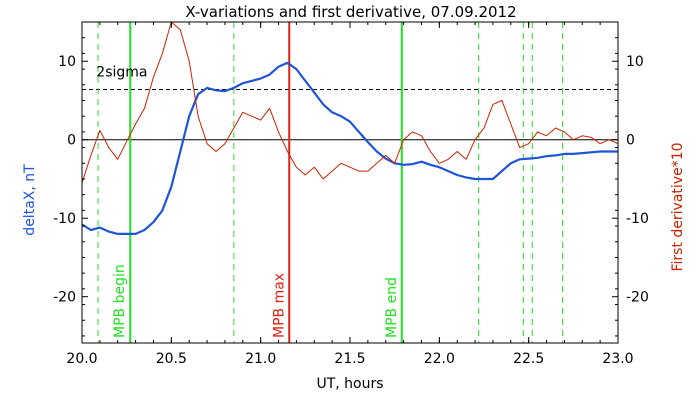  I want to click on y-tick-label-right: 10, so click(635, 62).